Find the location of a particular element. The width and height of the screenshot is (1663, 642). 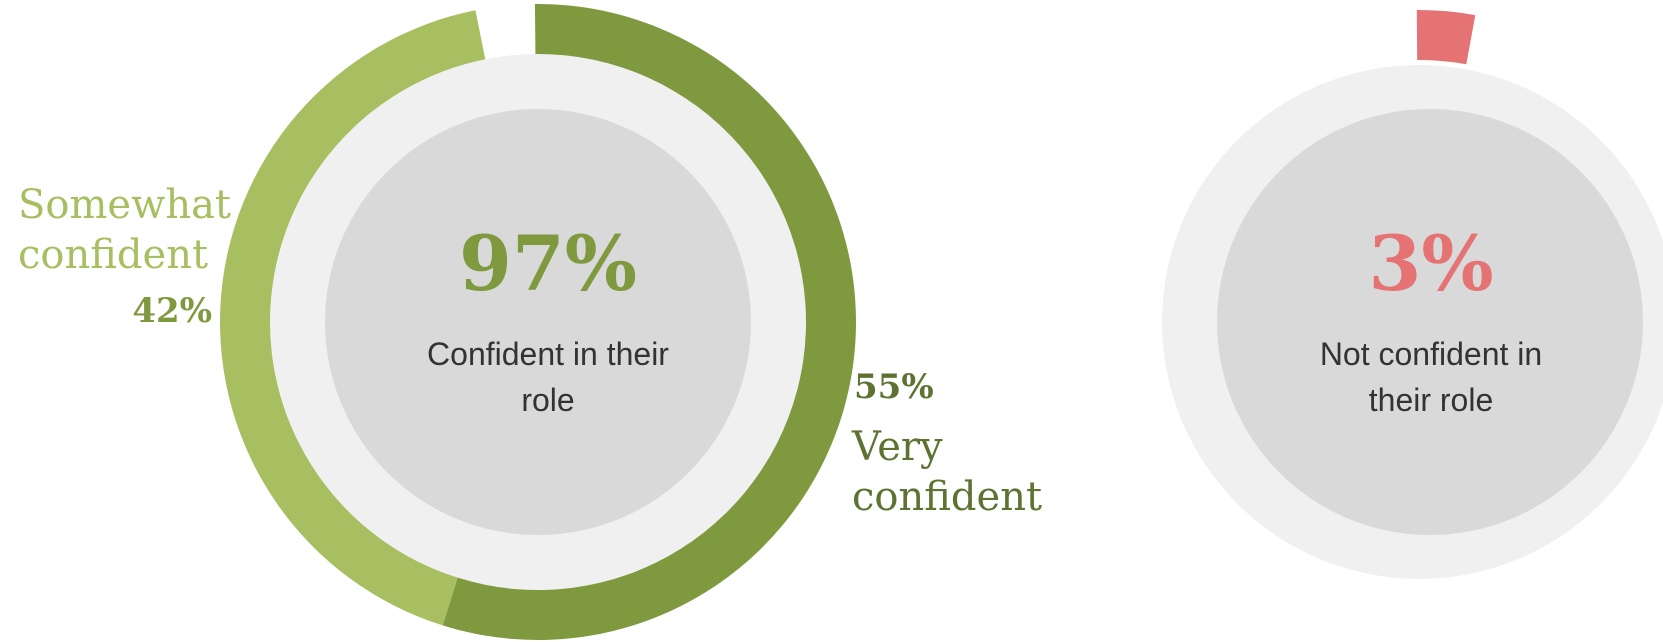

somewhat-label-line1: Somewhat is located at coordinates (124, 205).